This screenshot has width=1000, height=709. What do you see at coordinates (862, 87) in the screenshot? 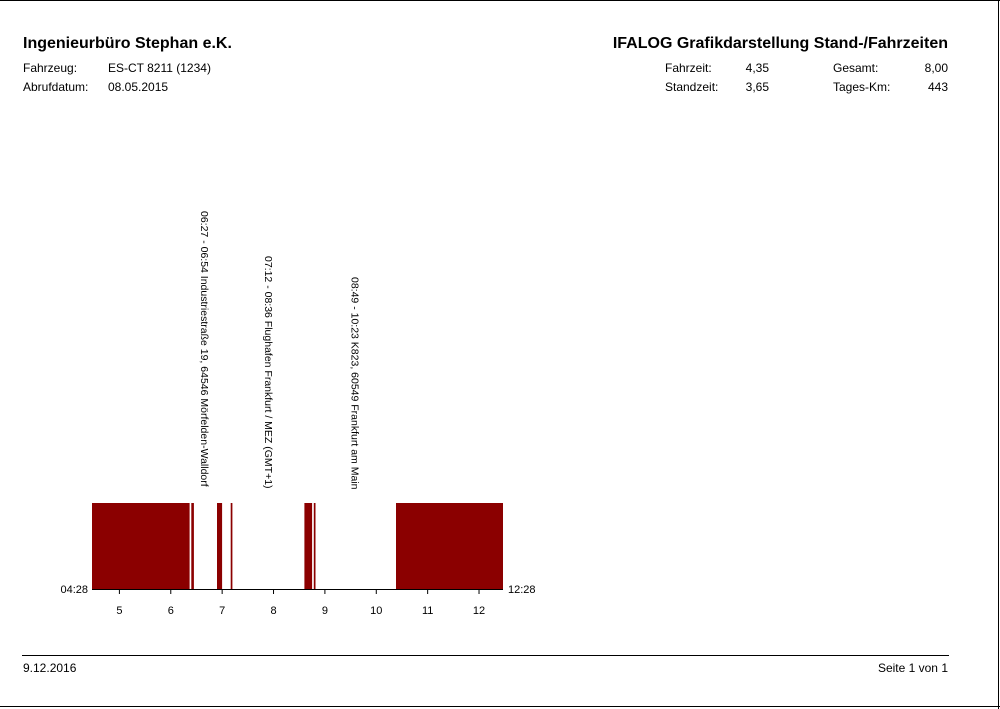
I see `daily-km-label: Tages-Km:` at bounding box center [862, 87].